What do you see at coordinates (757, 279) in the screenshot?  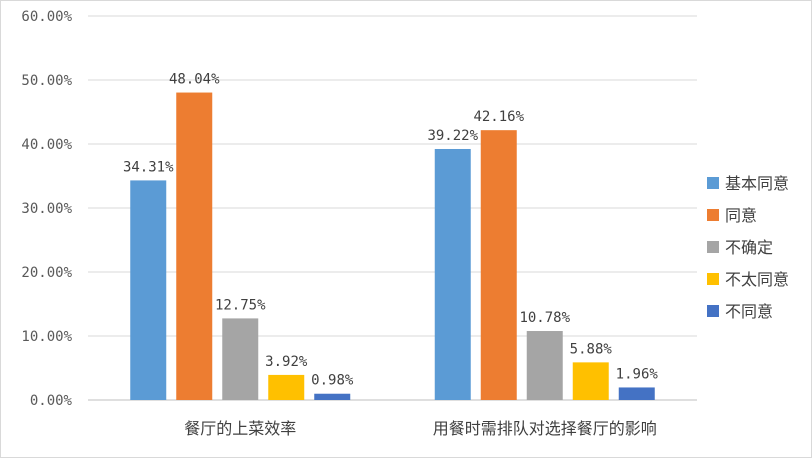 I see `legend-label: 不太同意` at bounding box center [757, 279].